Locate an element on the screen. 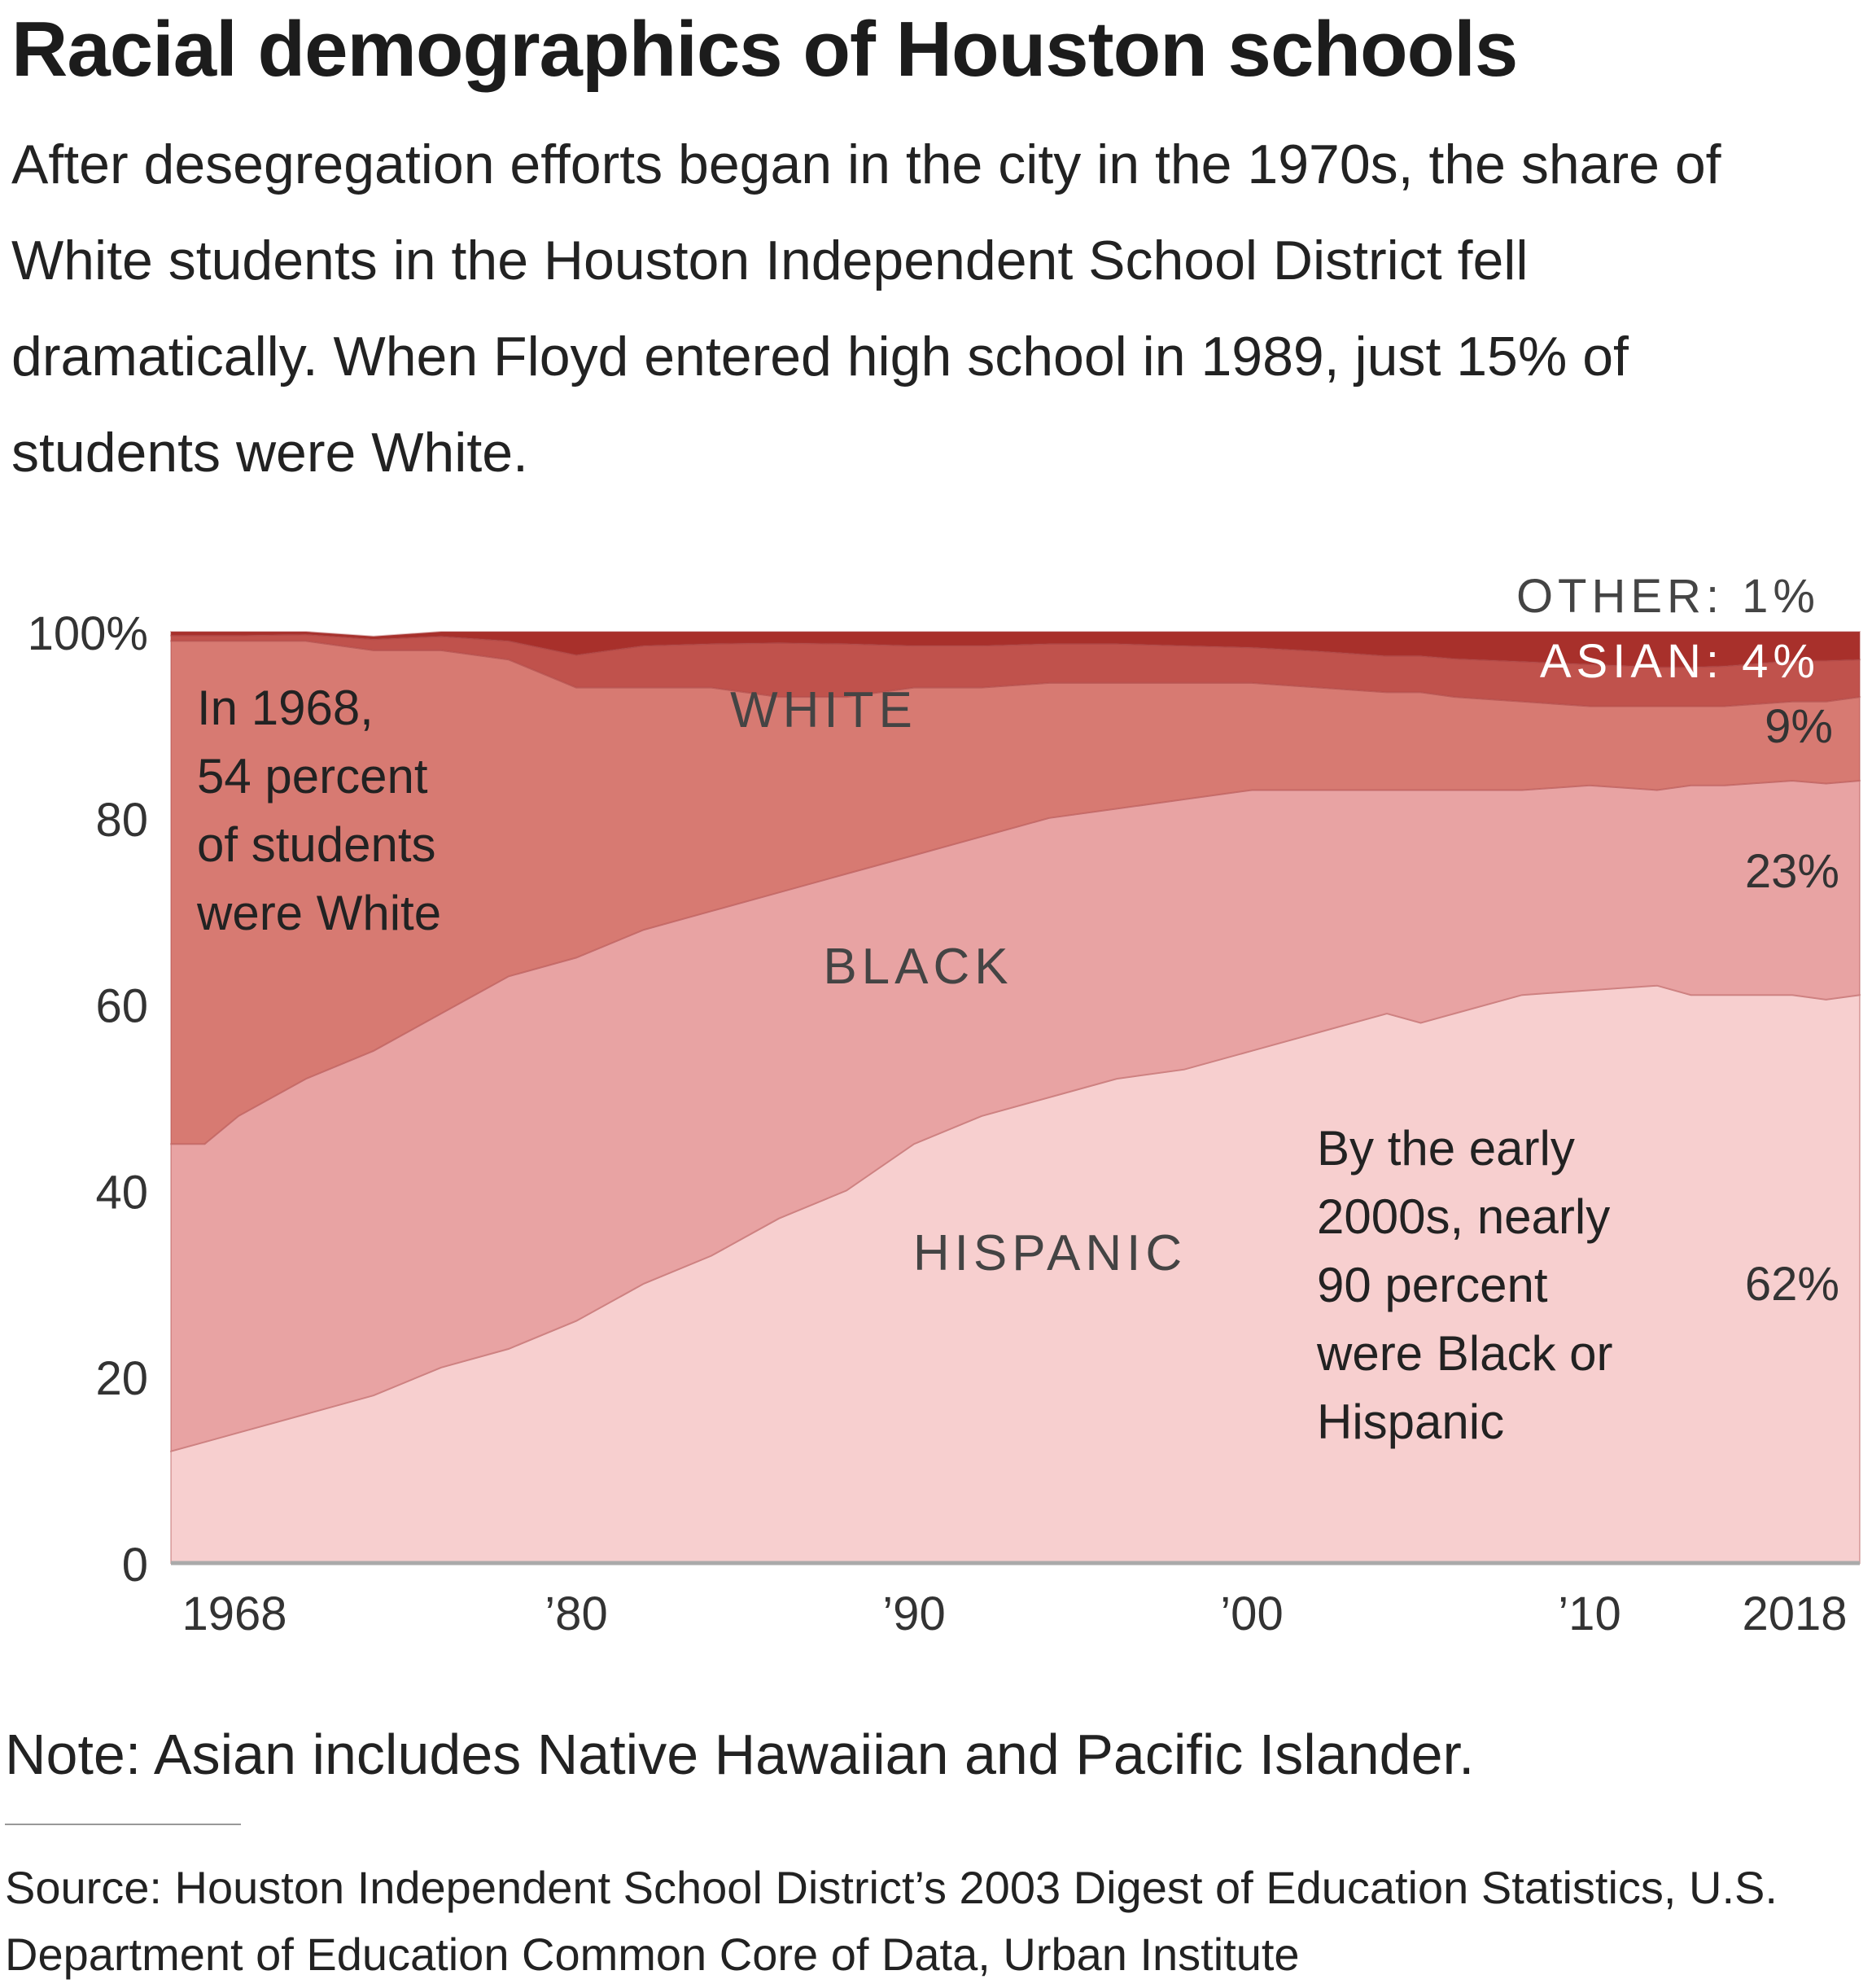 The width and height of the screenshot is (1872, 1988). annotation-line: 90 percent is located at coordinates (1433, 1285).